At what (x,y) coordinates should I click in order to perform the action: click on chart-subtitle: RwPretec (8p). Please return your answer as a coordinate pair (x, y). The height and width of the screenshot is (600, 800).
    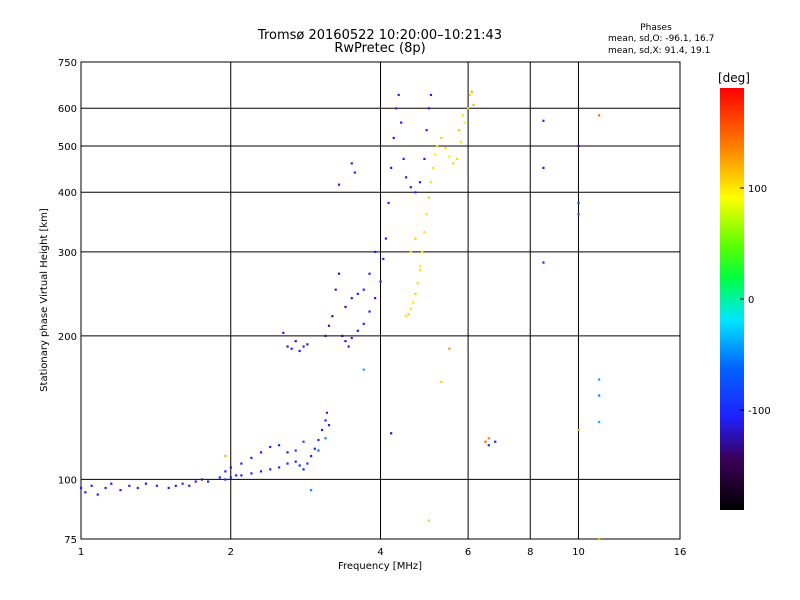
    Looking at the image, I should click on (379, 48).